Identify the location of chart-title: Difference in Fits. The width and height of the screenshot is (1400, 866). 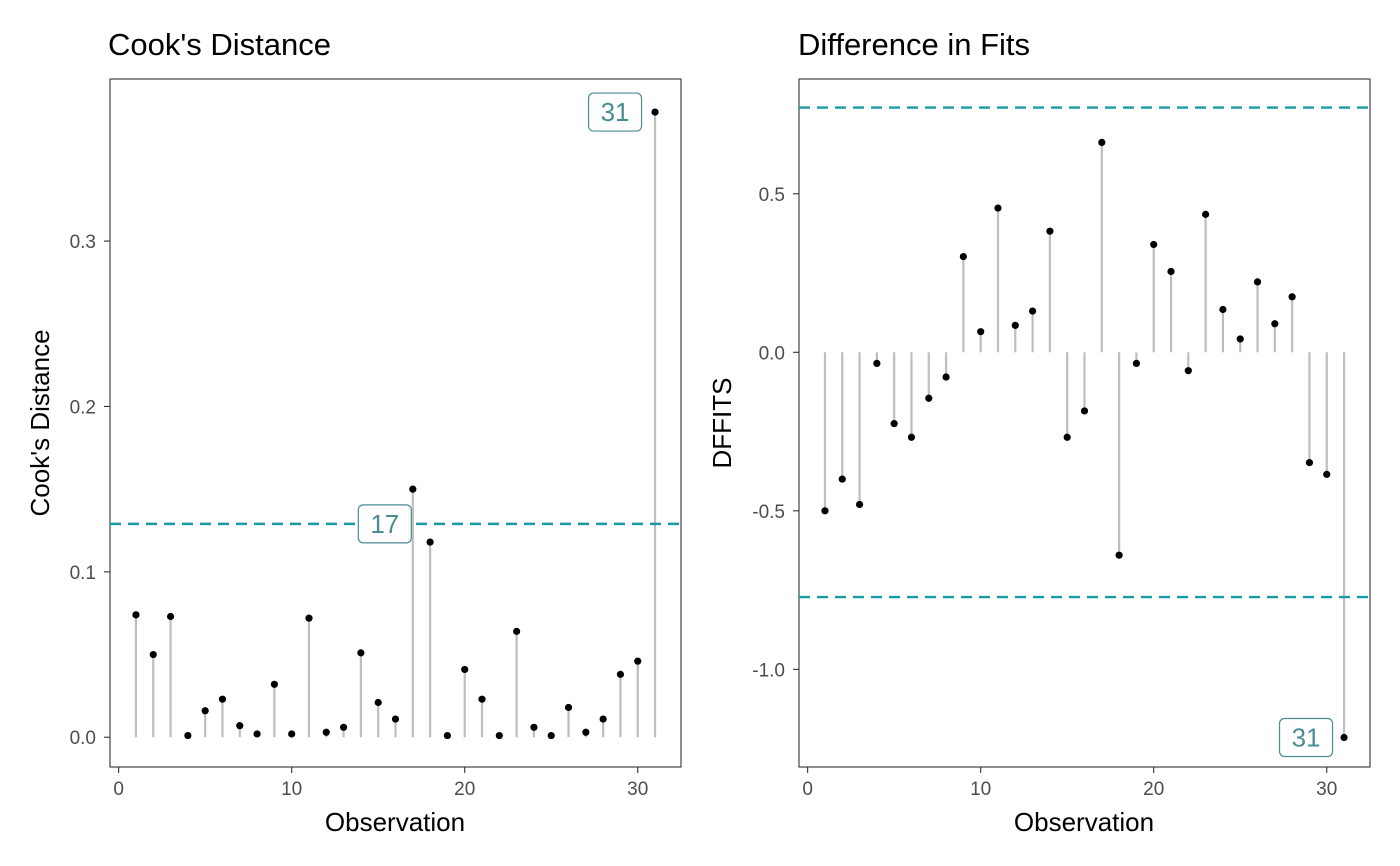
(914, 44).